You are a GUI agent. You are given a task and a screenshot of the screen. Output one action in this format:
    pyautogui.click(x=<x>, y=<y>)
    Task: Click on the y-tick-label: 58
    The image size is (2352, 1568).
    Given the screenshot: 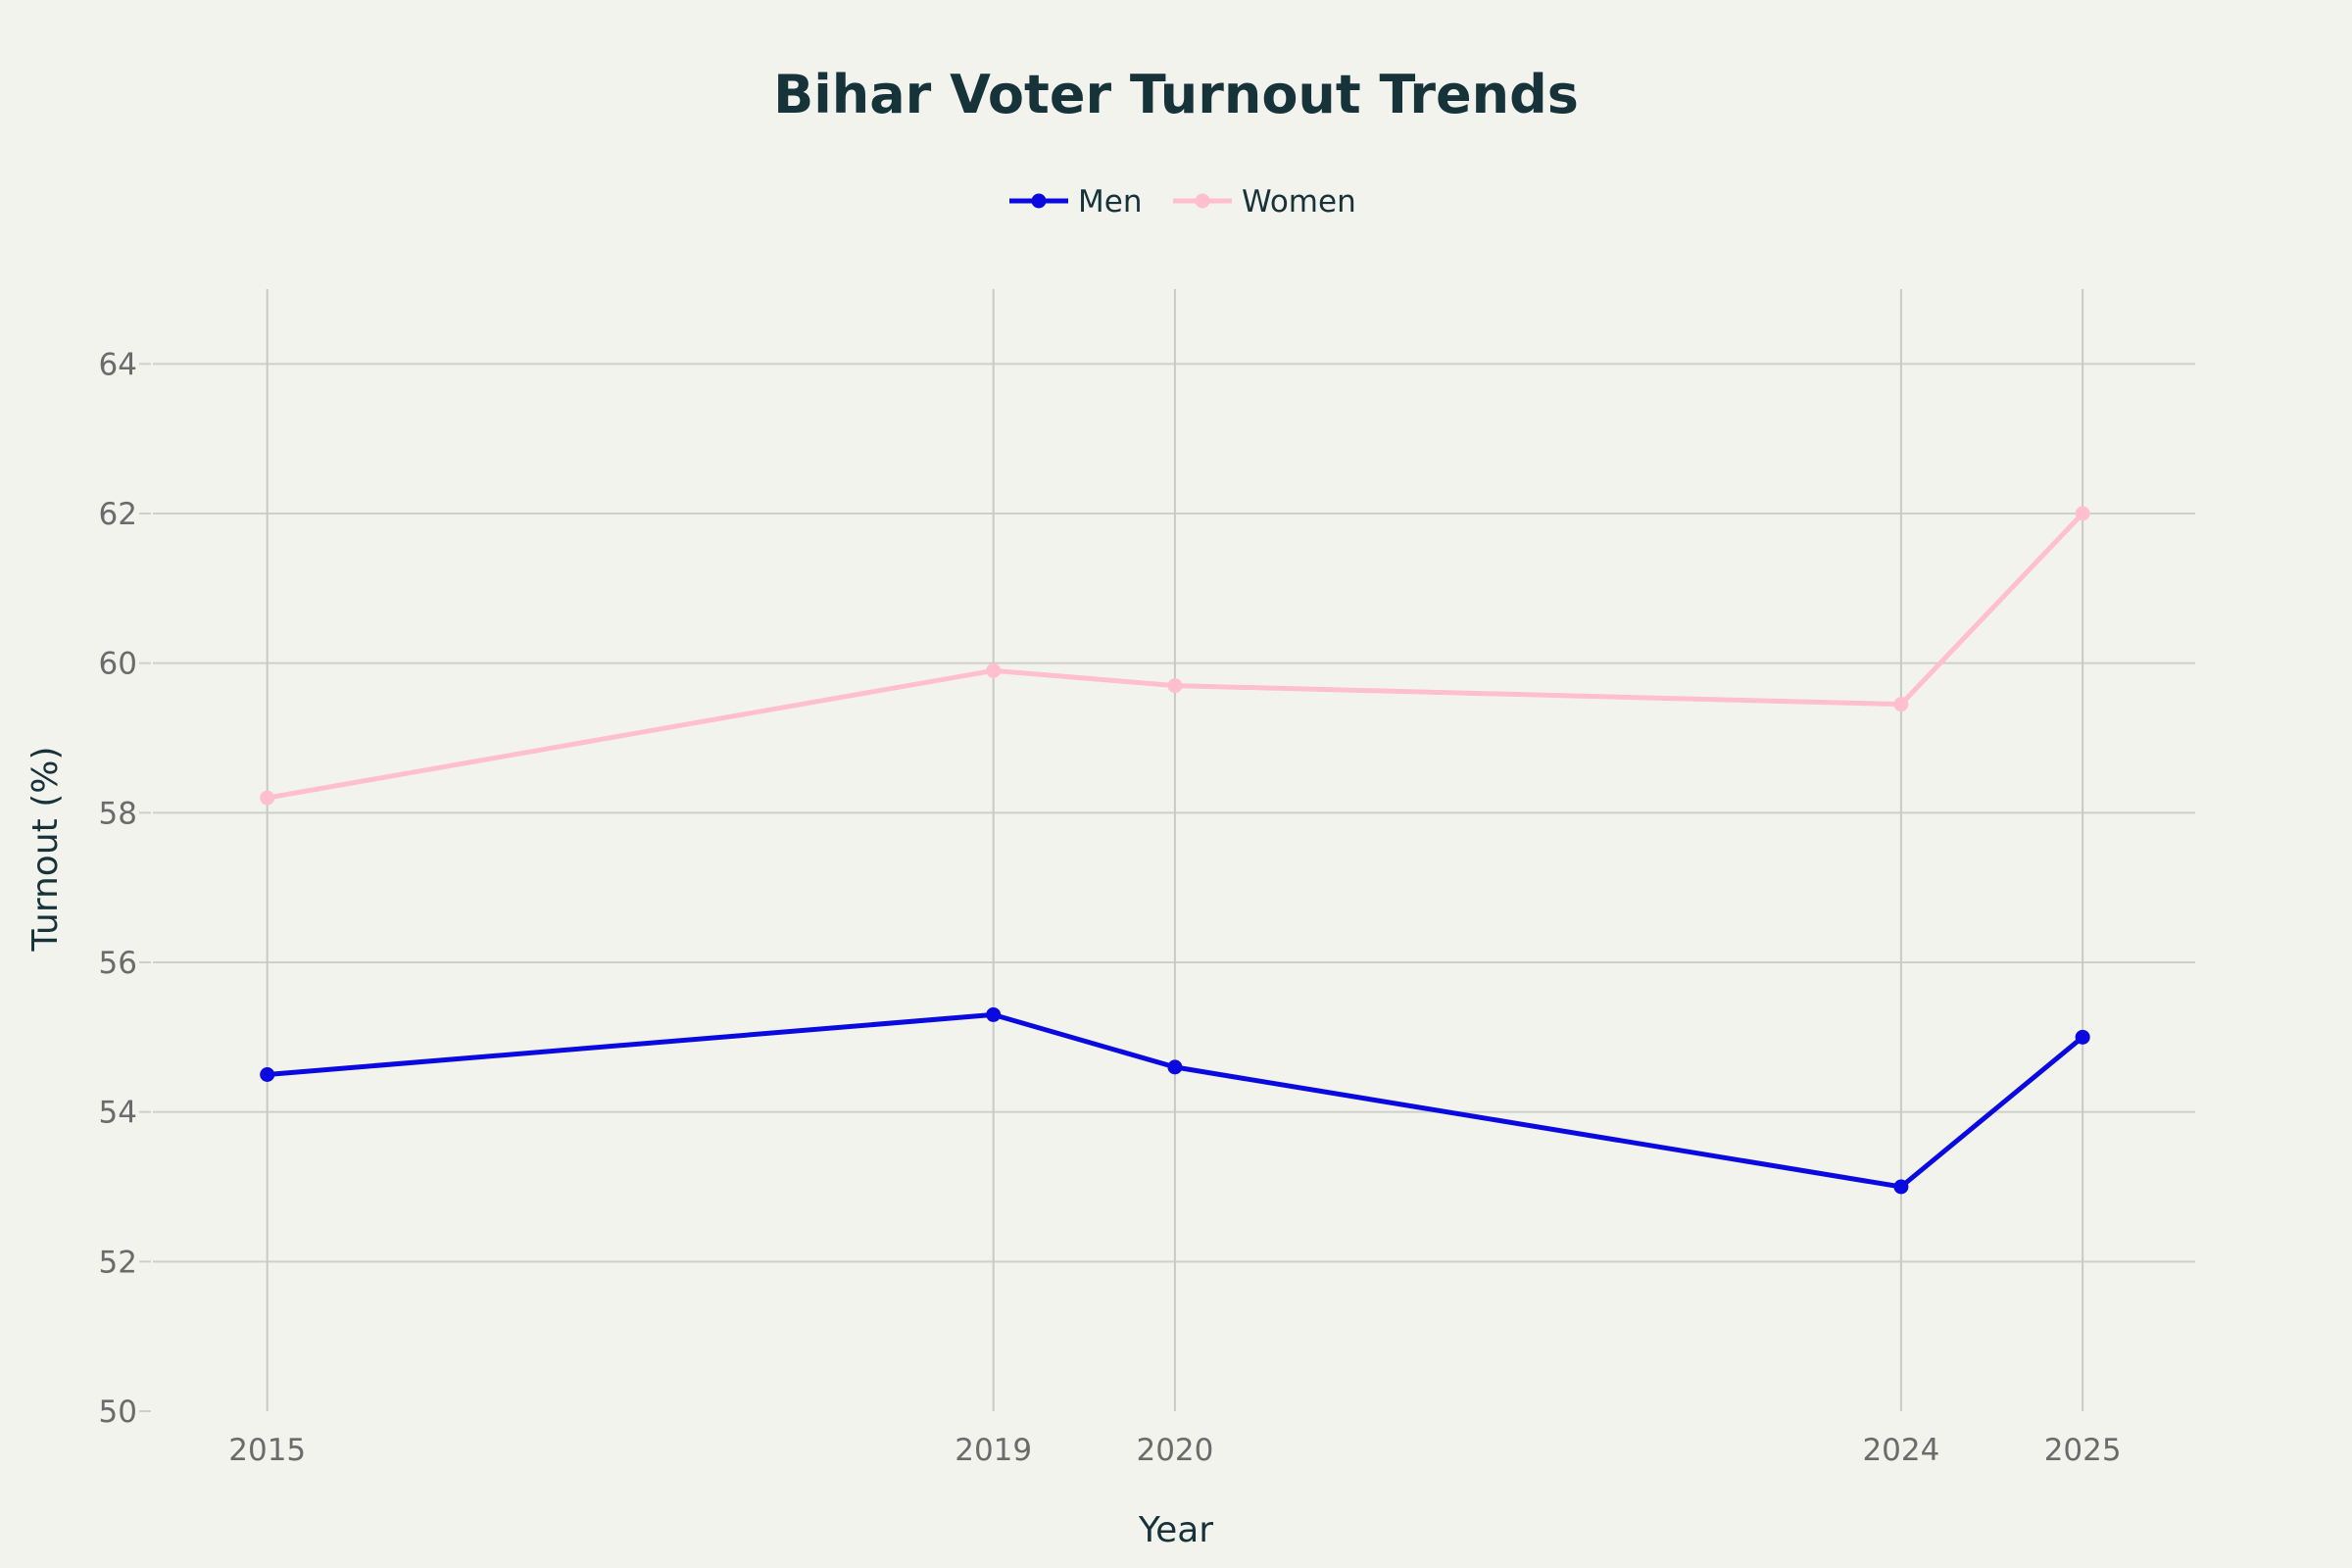 What is the action you would take?
    pyautogui.click(x=118, y=813)
    